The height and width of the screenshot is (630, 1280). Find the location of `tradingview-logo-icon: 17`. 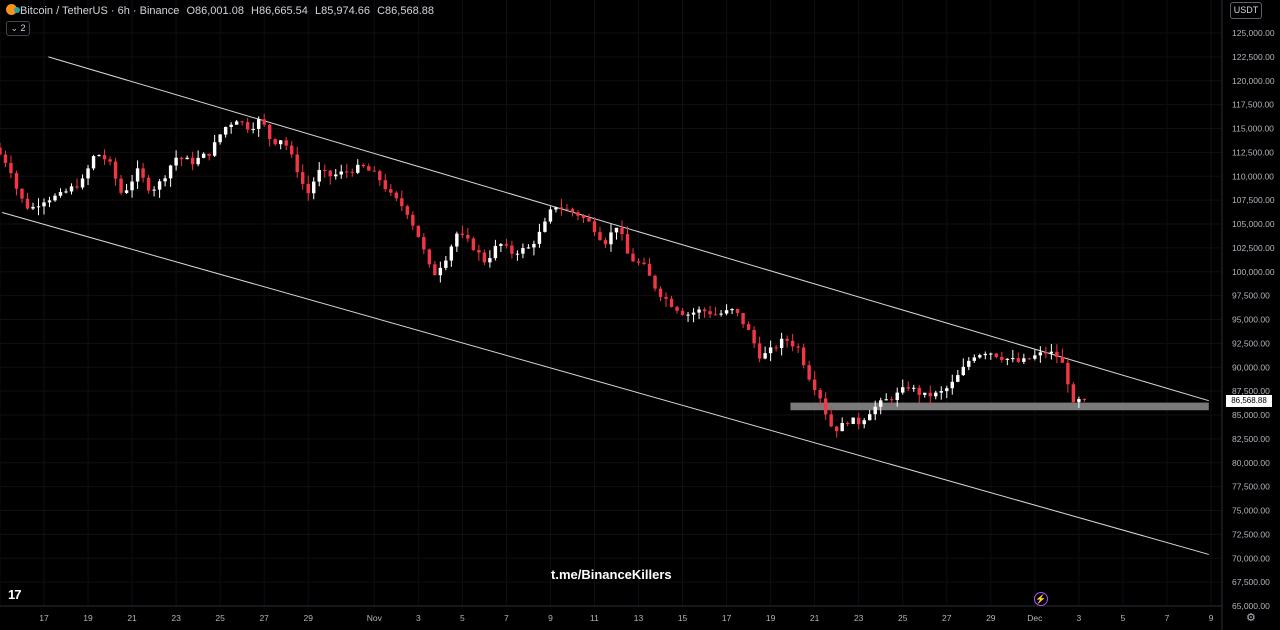

tradingview-logo-icon: 17 is located at coordinates (15, 594).